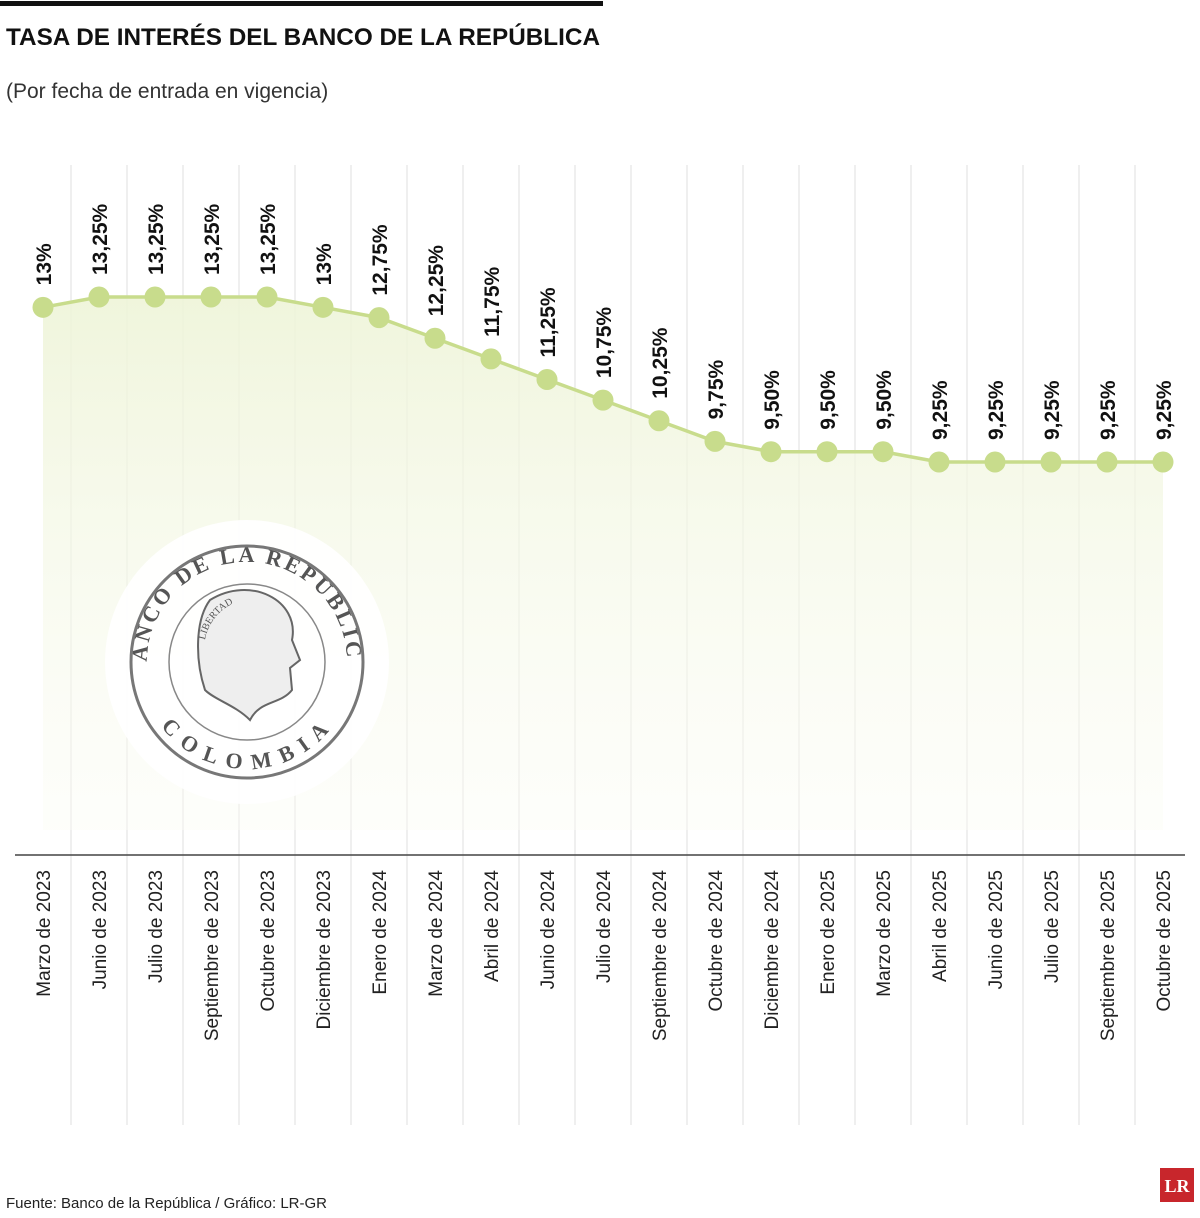 The image size is (1200, 1218). Describe the element at coordinates (940, 926) in the screenshot. I see `x-tick-label: Abril de 2025` at that location.